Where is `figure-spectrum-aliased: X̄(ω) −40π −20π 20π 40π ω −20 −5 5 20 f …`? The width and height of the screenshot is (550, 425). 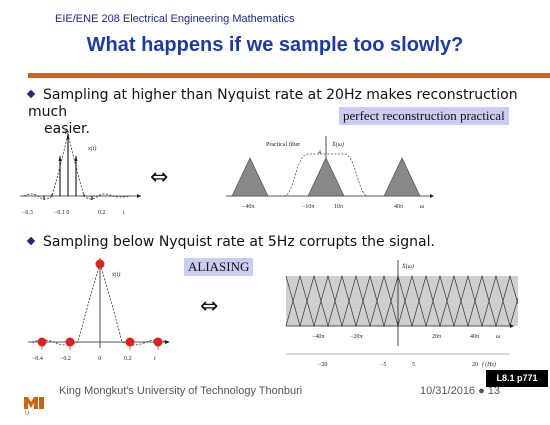 figure-spectrum-aliased: X̄(ω) −40π −20π 20π 40π ω −20 −5 5 20 f … is located at coordinates (402, 314).